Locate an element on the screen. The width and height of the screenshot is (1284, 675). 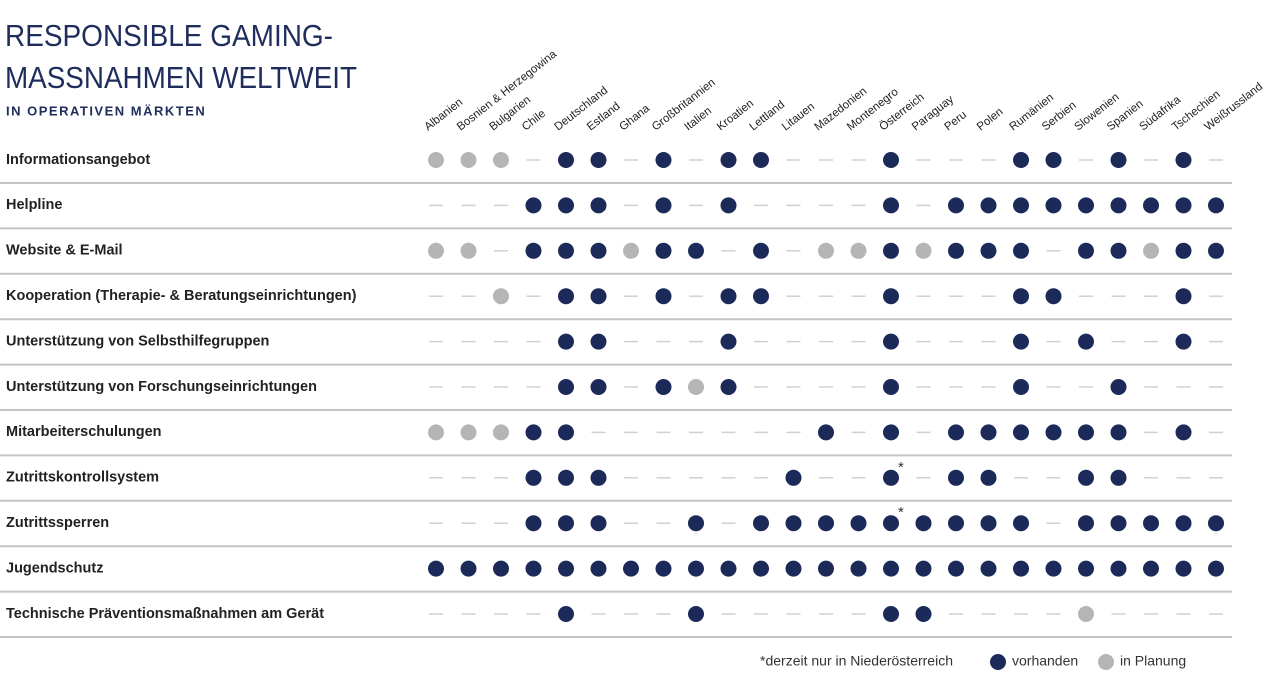
column-header: Weißrussland is located at coordinates (1233, 107).